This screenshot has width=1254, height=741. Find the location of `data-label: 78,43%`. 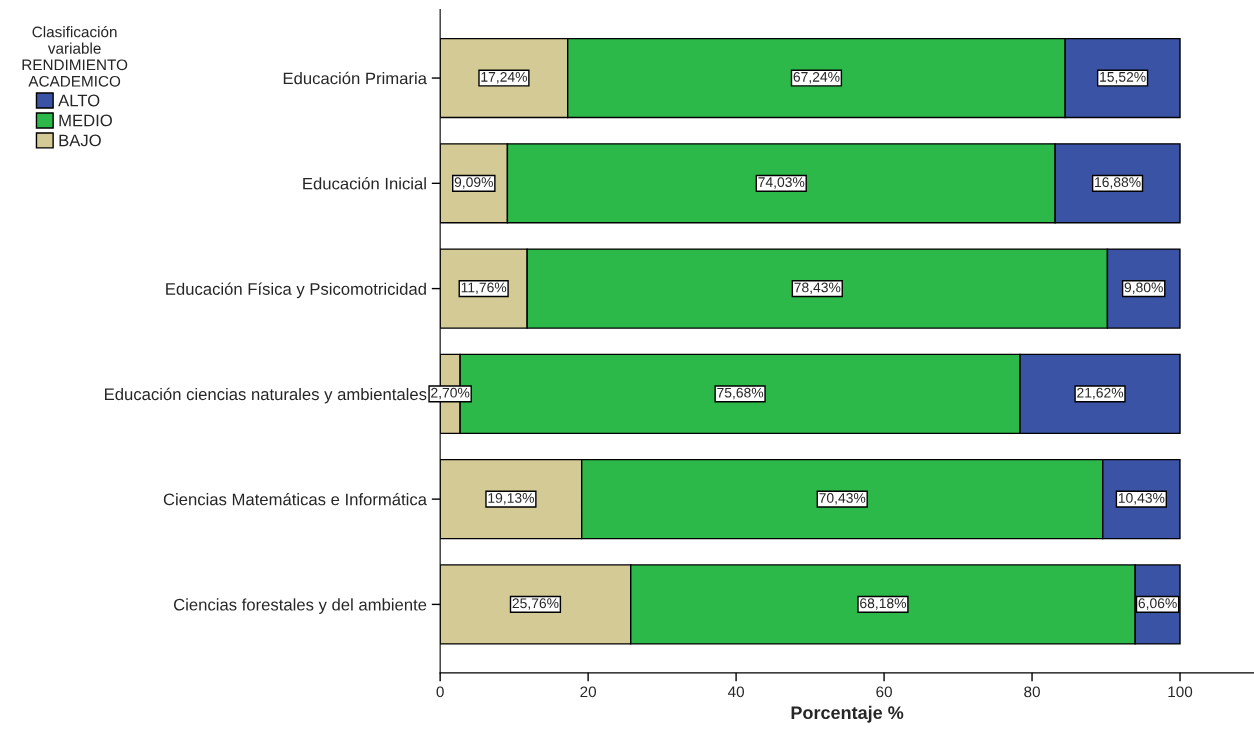

data-label: 78,43% is located at coordinates (817, 288).